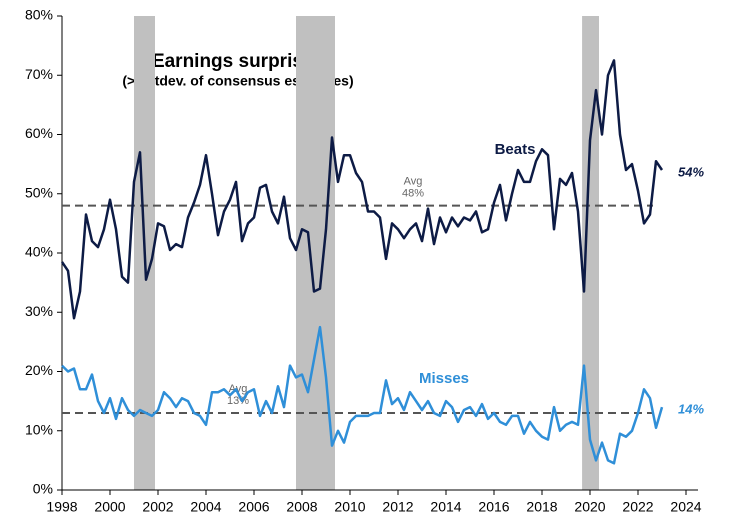 This screenshot has width=731, height=531. I want to click on end-label: 14%, so click(691, 408).